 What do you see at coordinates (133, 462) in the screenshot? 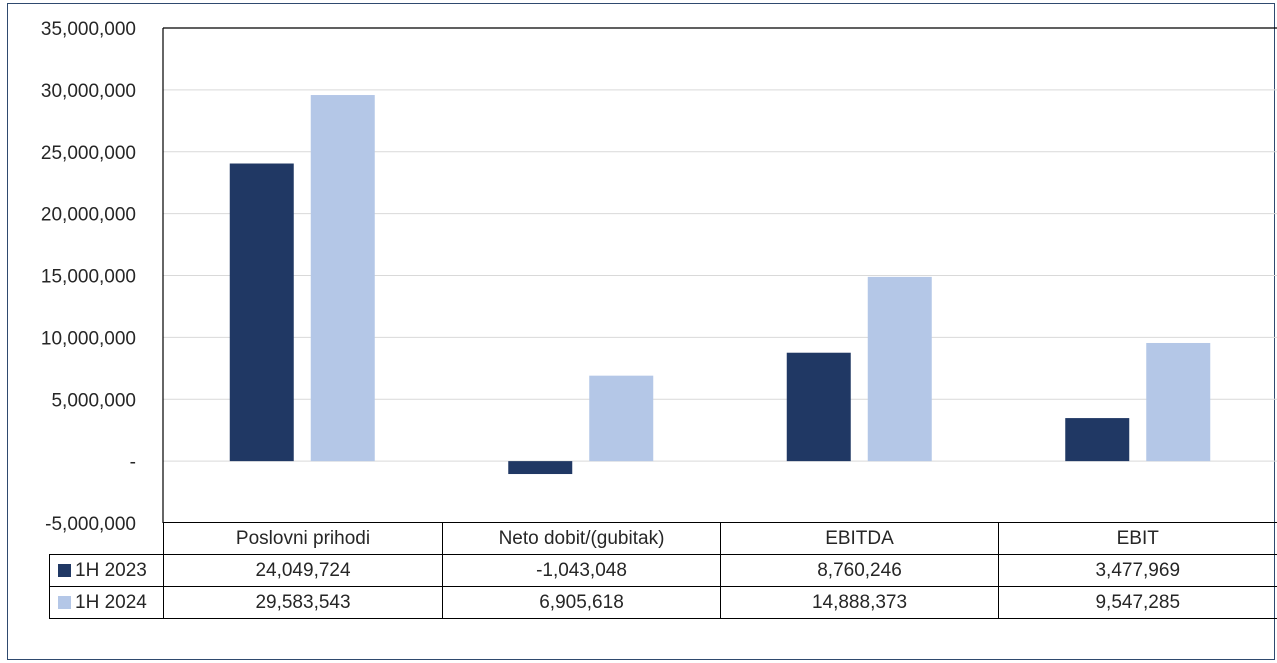
I see `y-tick-label: -` at bounding box center [133, 462].